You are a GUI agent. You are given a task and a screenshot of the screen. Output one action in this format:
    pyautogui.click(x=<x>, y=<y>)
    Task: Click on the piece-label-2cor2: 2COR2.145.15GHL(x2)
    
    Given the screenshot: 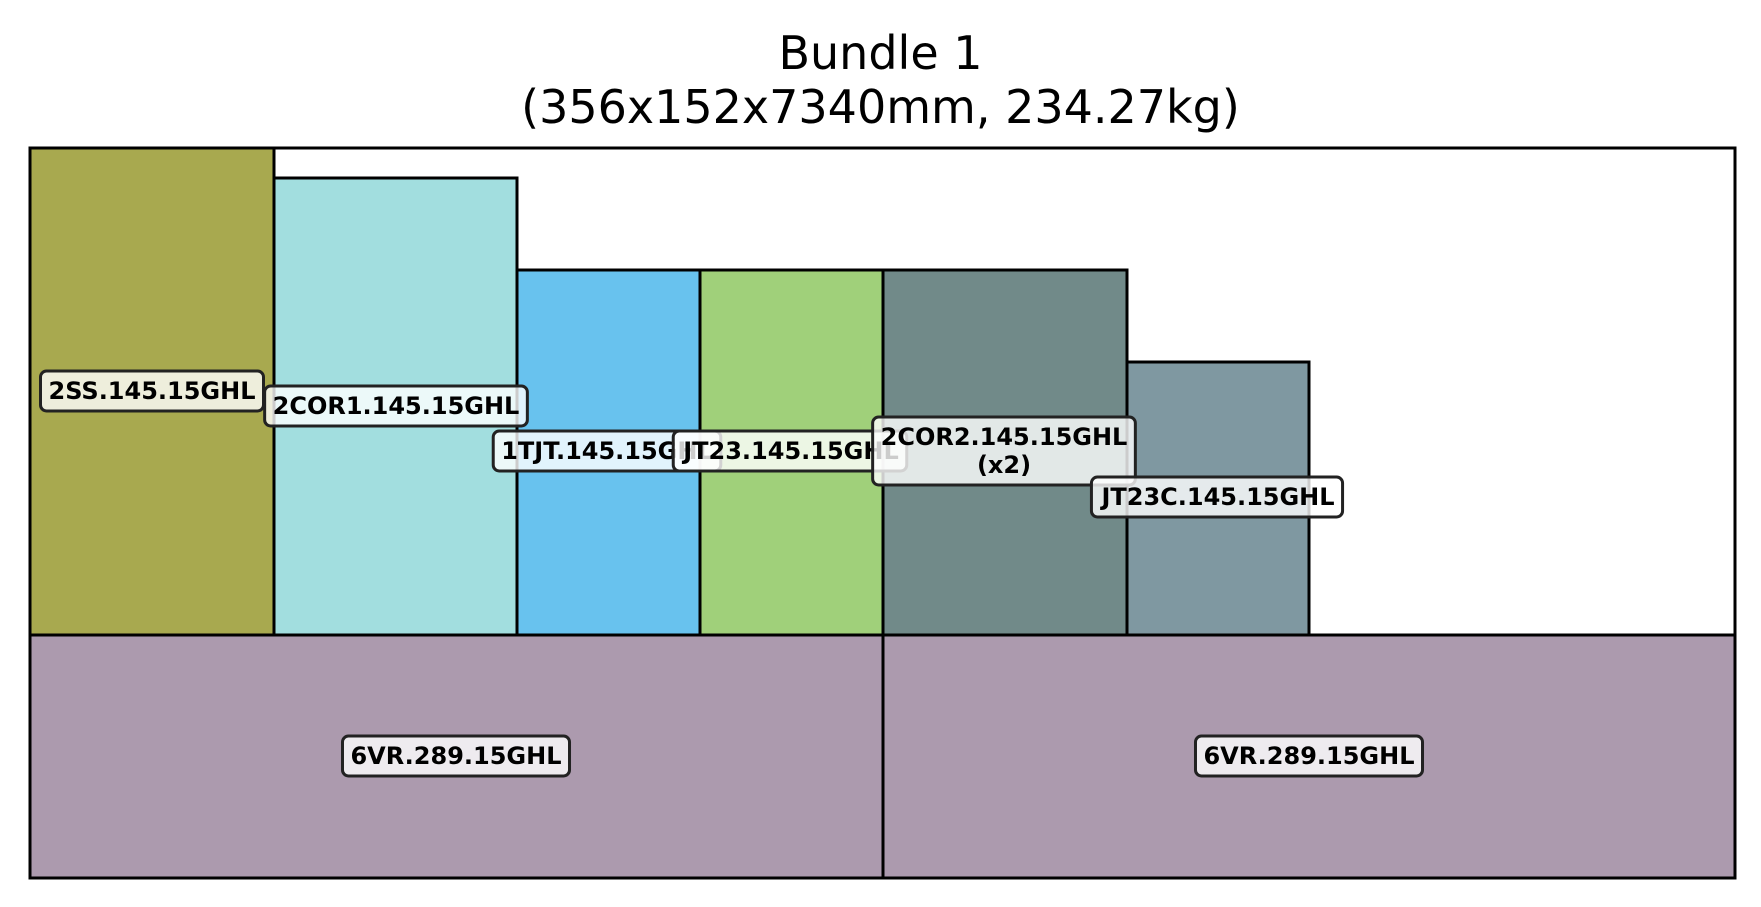 What is the action you would take?
    pyautogui.click(x=1004, y=451)
    